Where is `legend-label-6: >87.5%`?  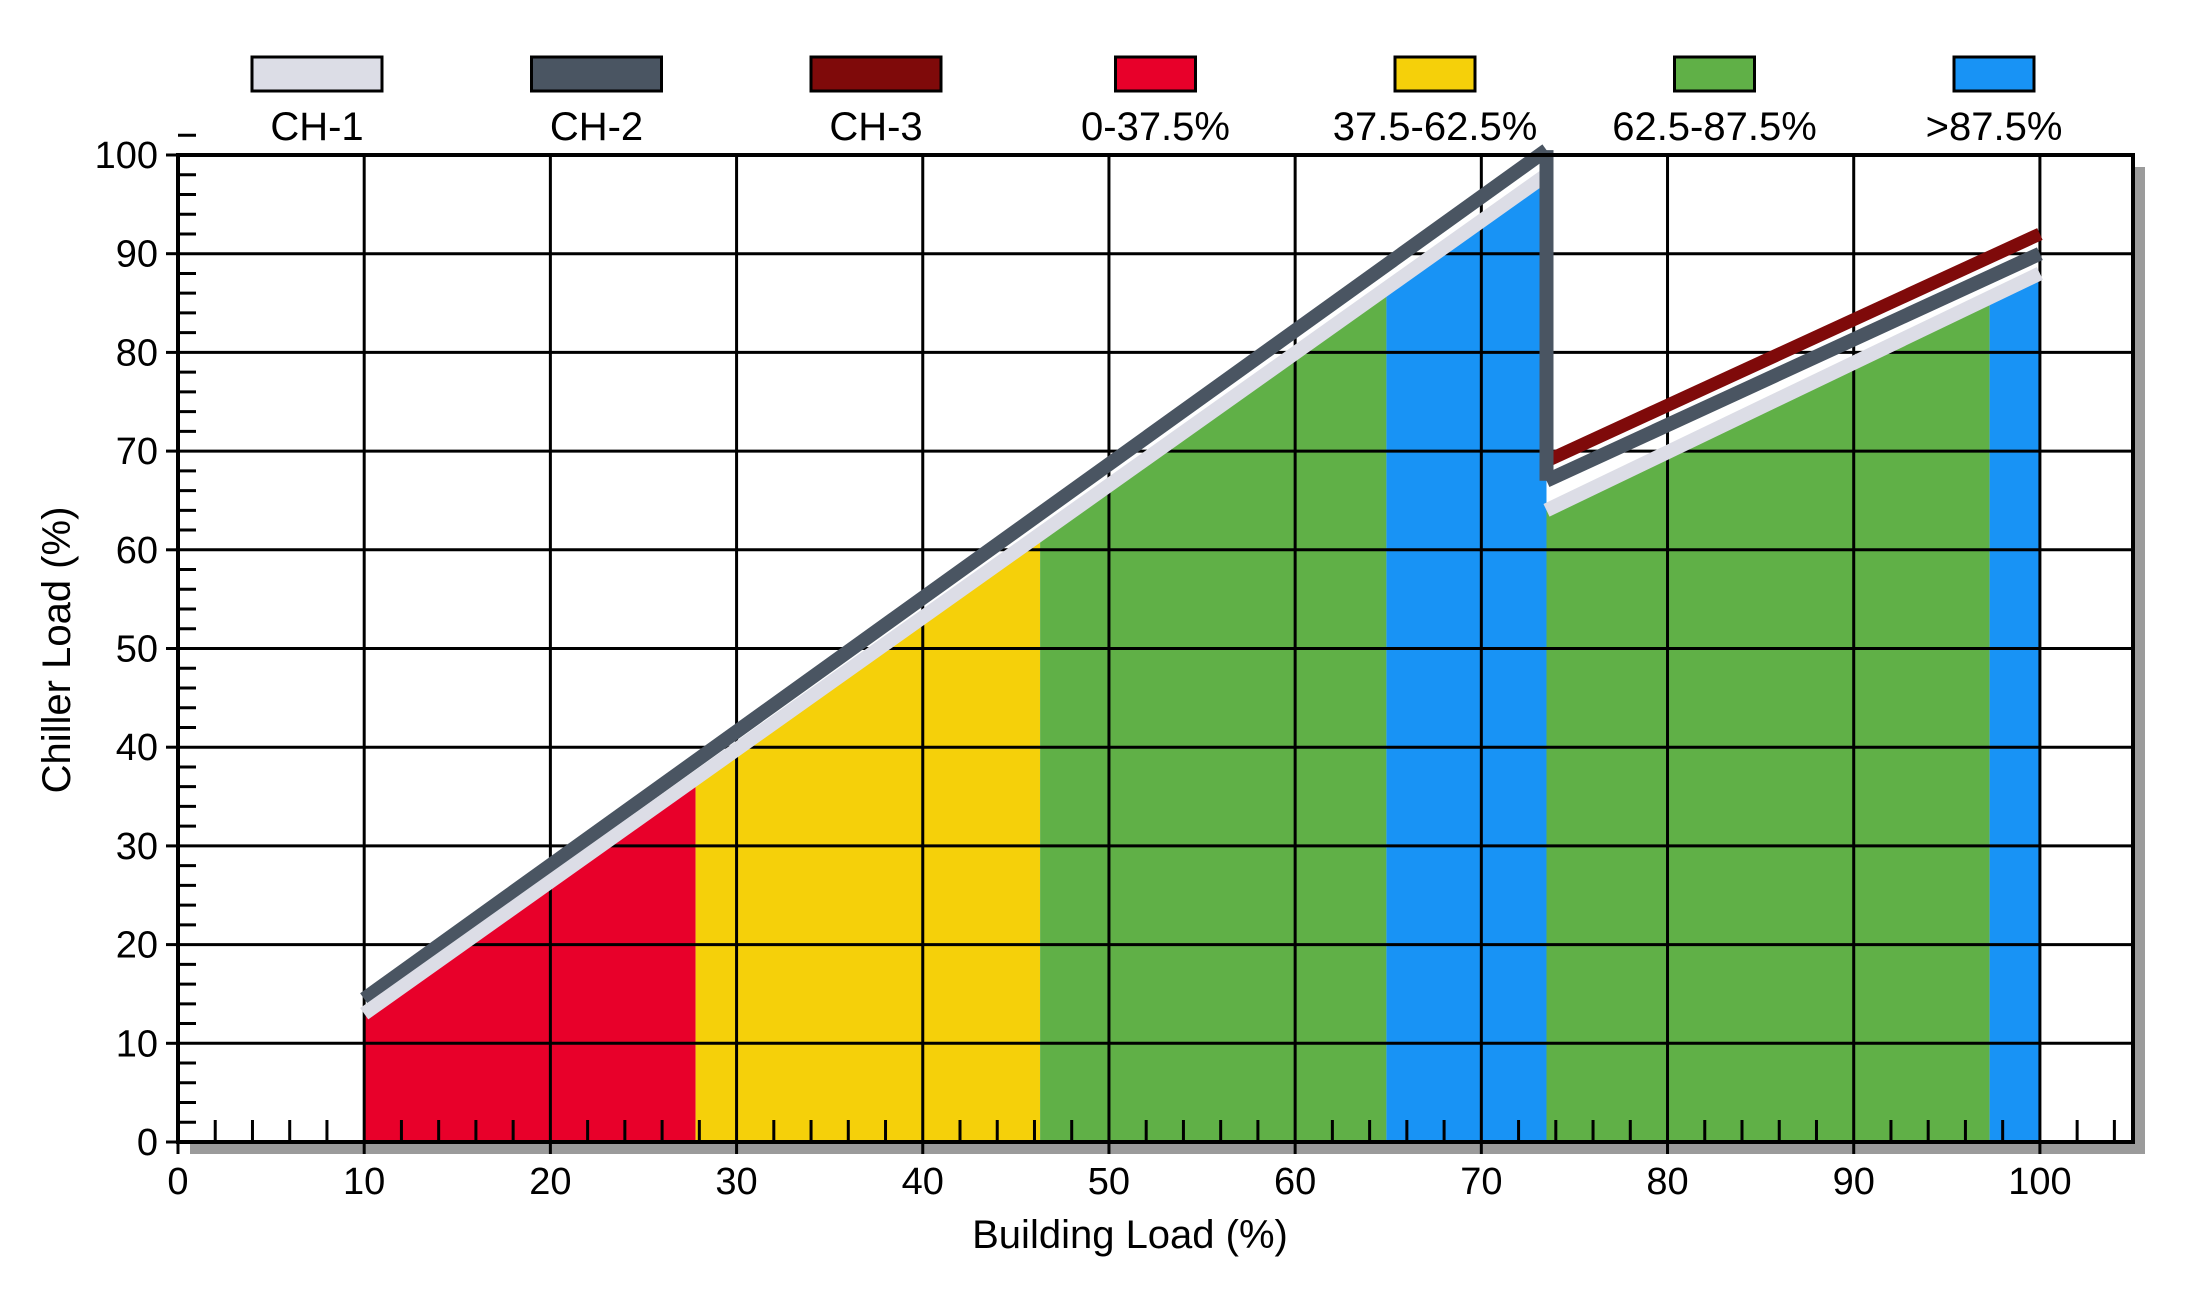
legend-label-6: >87.5% is located at coordinates (1994, 127).